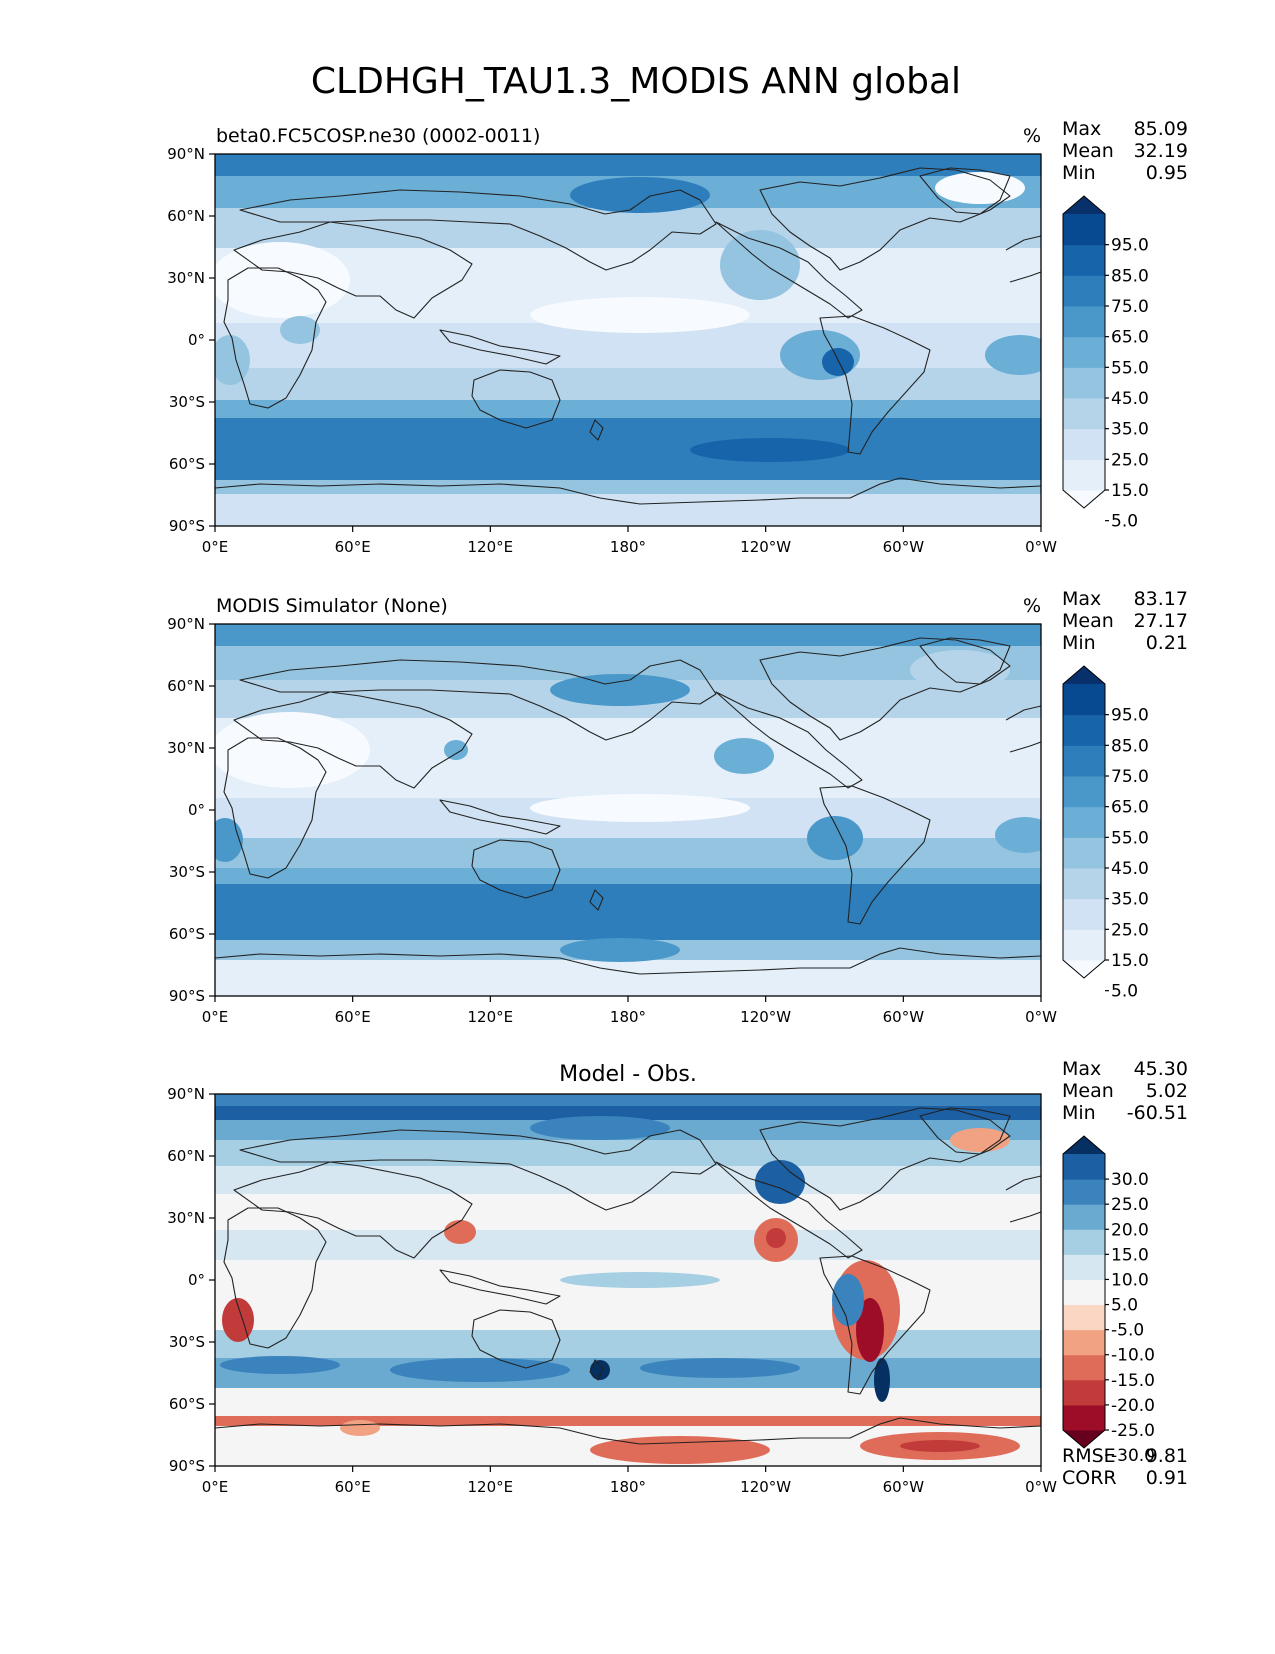 Image resolution: width=1275 pixels, height=1654 pixels. What do you see at coordinates (1081, 599) in the screenshot?
I see `stat-max-label: Max` at bounding box center [1081, 599].